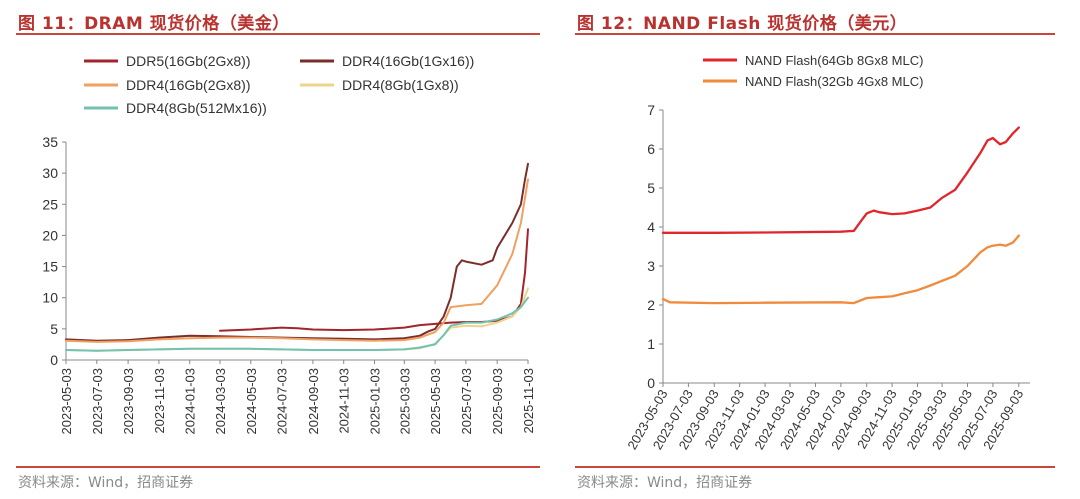 The height and width of the screenshot is (499, 1080). I want to click on legend-label: DDR4(8Gb(512Mx16)), so click(196, 108).